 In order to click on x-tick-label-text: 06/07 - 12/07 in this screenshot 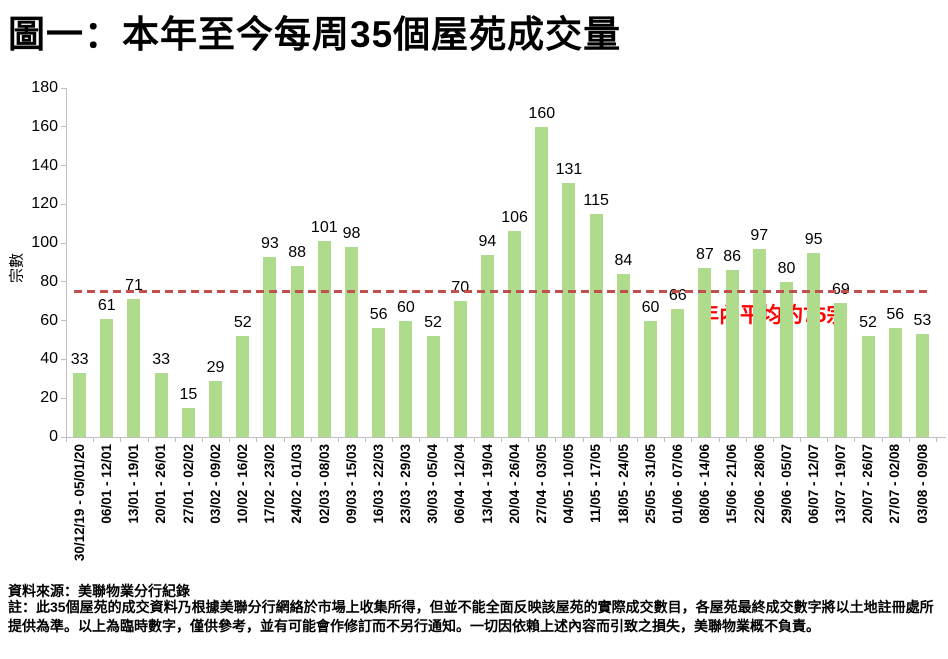, I will do `click(813, 484)`.